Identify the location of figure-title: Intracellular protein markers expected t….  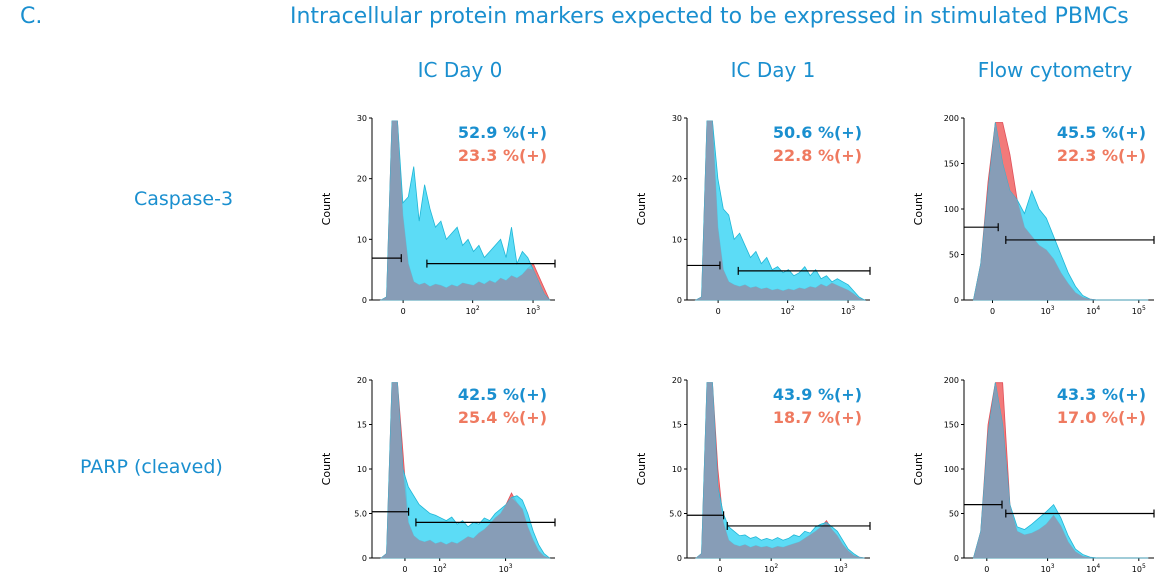
(709, 16).